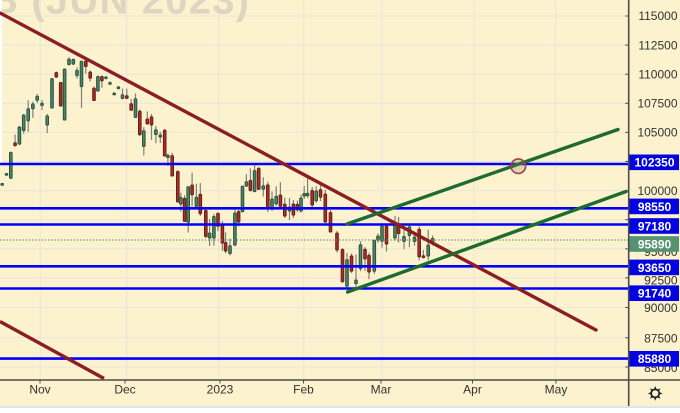 The width and height of the screenshot is (680, 413). Describe the element at coordinates (661, 338) in the screenshot. I see `svg-text: 87500` at that location.